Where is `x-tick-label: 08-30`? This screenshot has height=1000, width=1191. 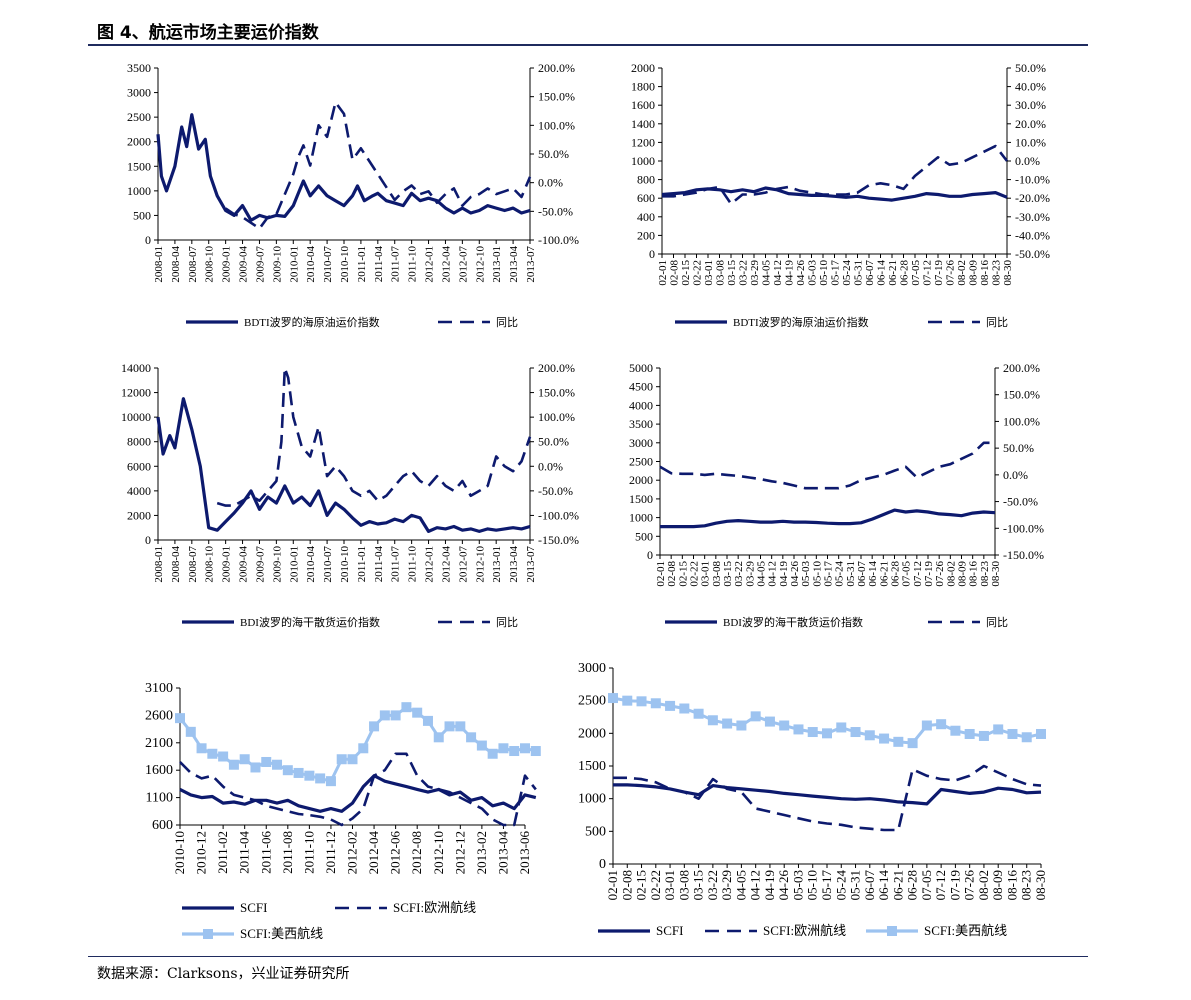
x-tick-label: 08-30 is located at coordinates (996, 574).